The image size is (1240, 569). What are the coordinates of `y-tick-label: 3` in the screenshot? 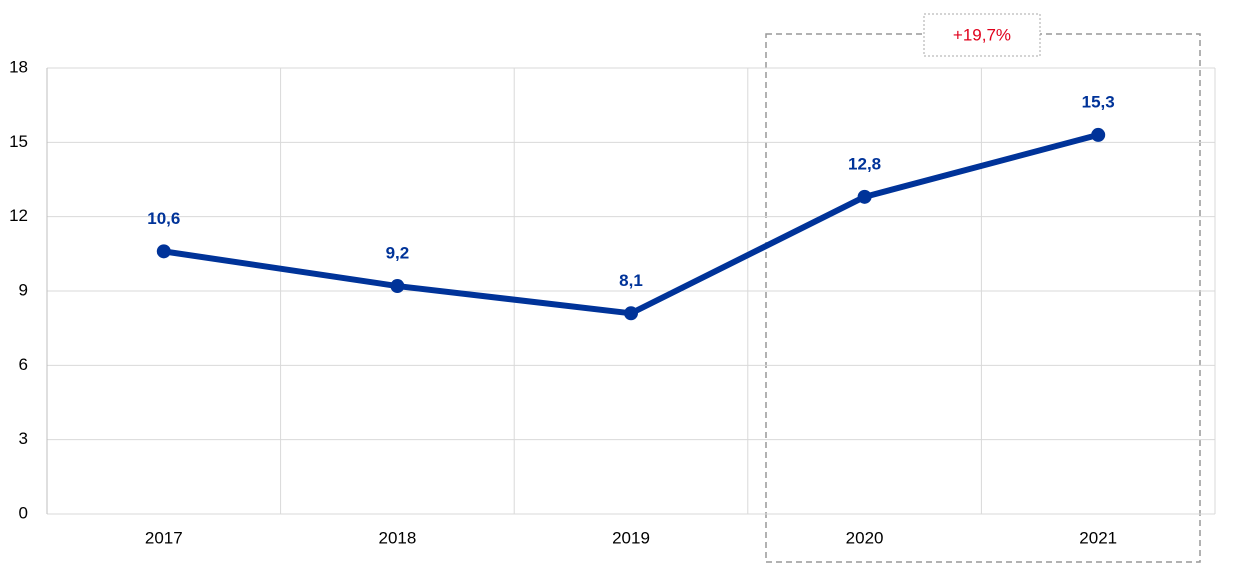 It's located at (23, 438).